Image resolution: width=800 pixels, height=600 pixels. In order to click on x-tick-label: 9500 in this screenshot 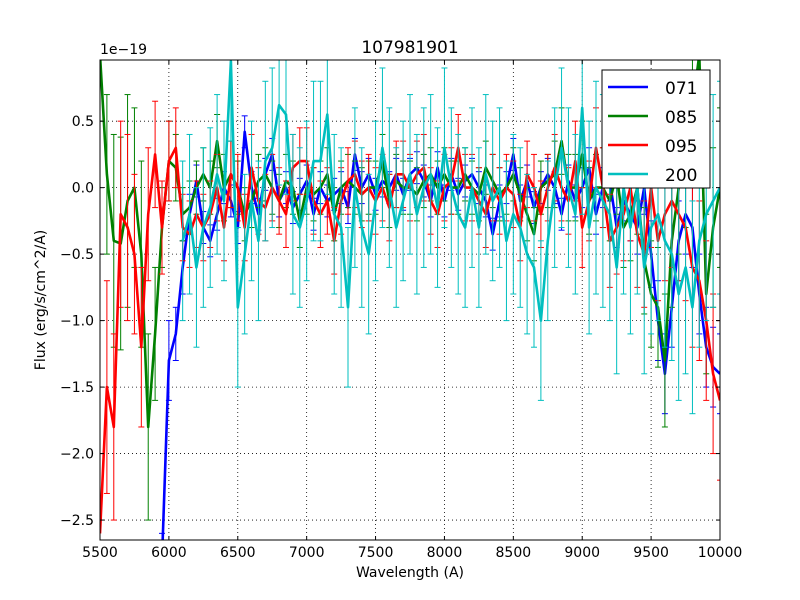, I will do `click(651, 553)`.